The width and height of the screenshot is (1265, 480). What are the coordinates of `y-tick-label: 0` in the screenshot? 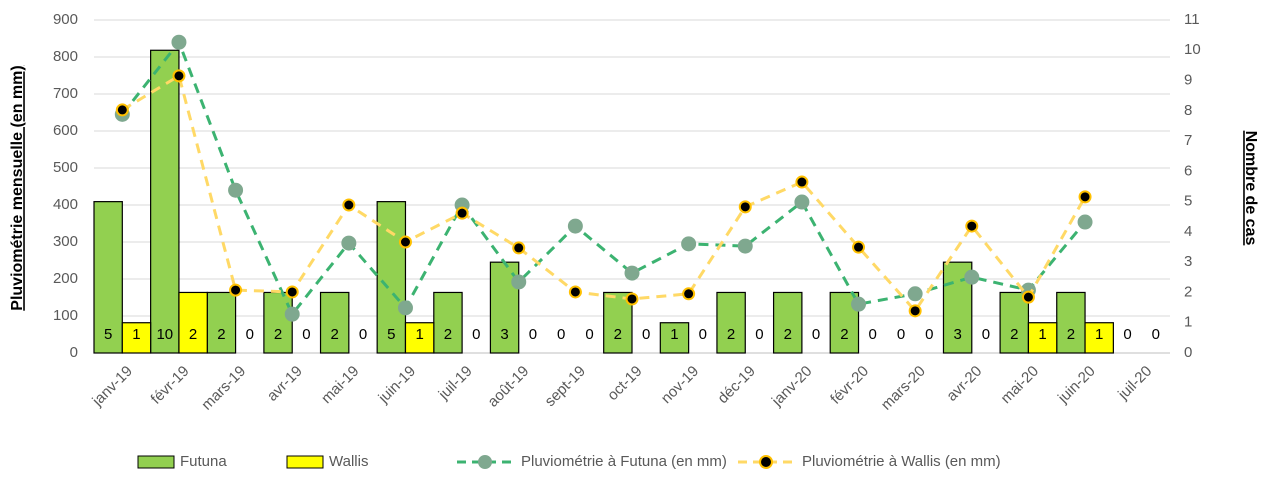 It's located at (74, 352).